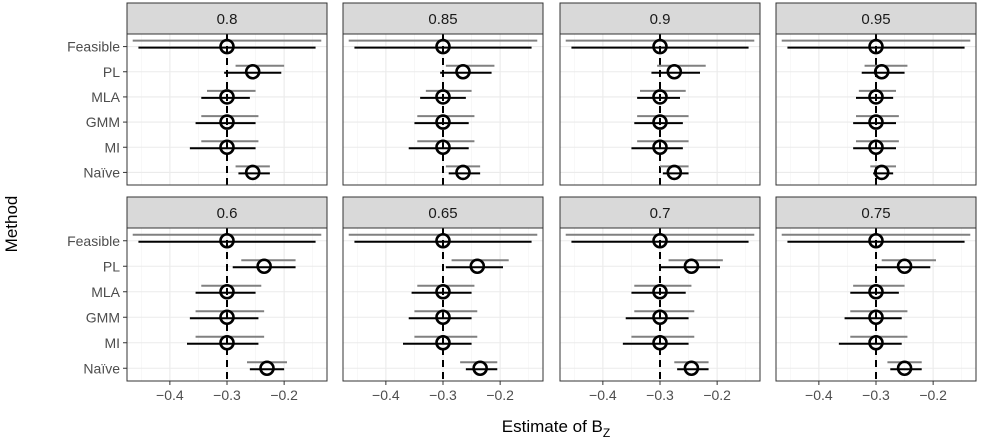  I want to click on facet-panel: 0.65 −0.4 −0.3 −0.2, so click(443, 299).